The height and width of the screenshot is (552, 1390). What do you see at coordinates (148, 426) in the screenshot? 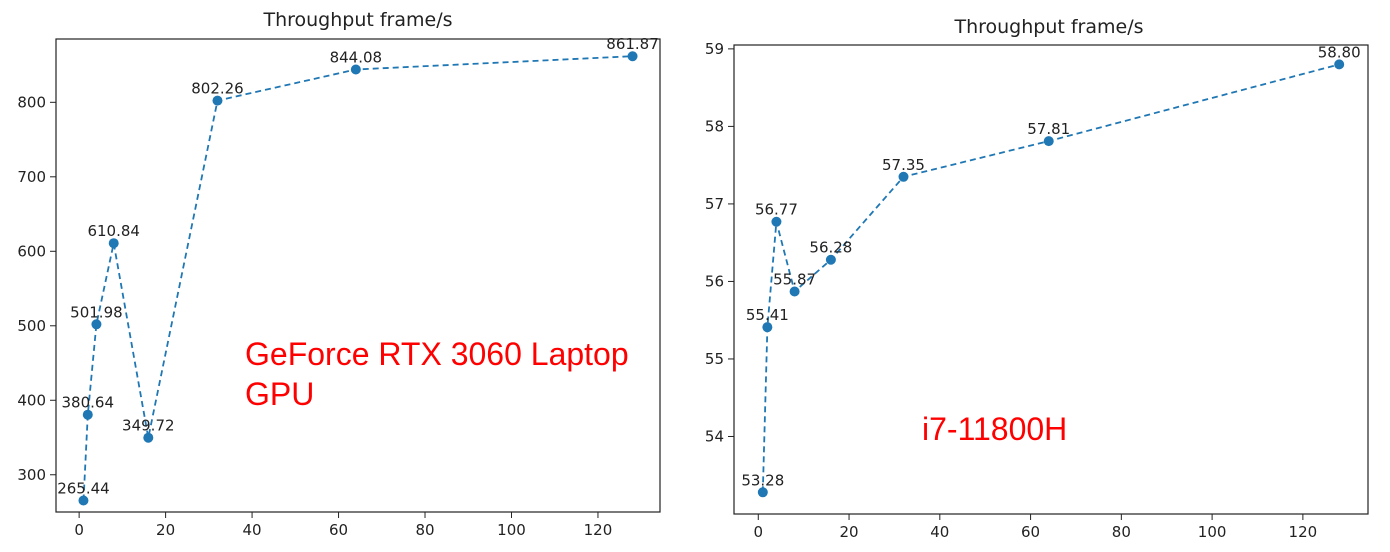
I see `data-label-4: 349.72` at bounding box center [148, 426].